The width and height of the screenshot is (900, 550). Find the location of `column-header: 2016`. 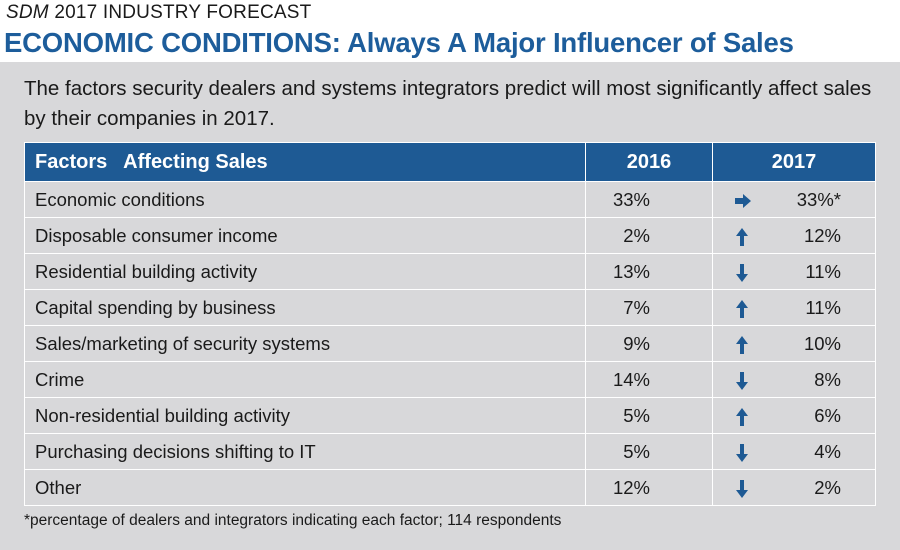

column-header: 2016 is located at coordinates (649, 162).